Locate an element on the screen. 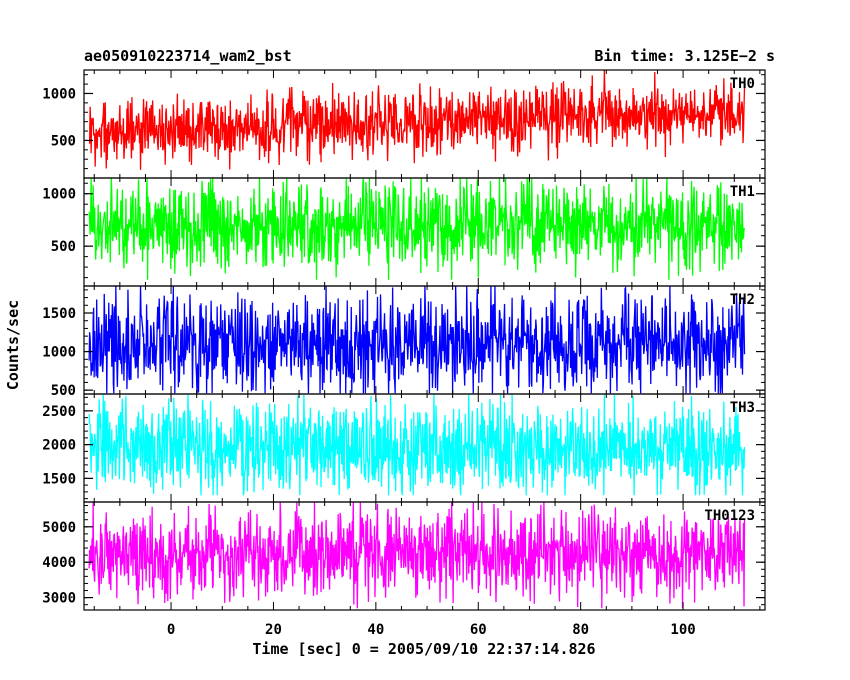 The height and width of the screenshot is (680, 850). panel-th3: 1500 2000 2500 TH3 is located at coordinates (404, 448).